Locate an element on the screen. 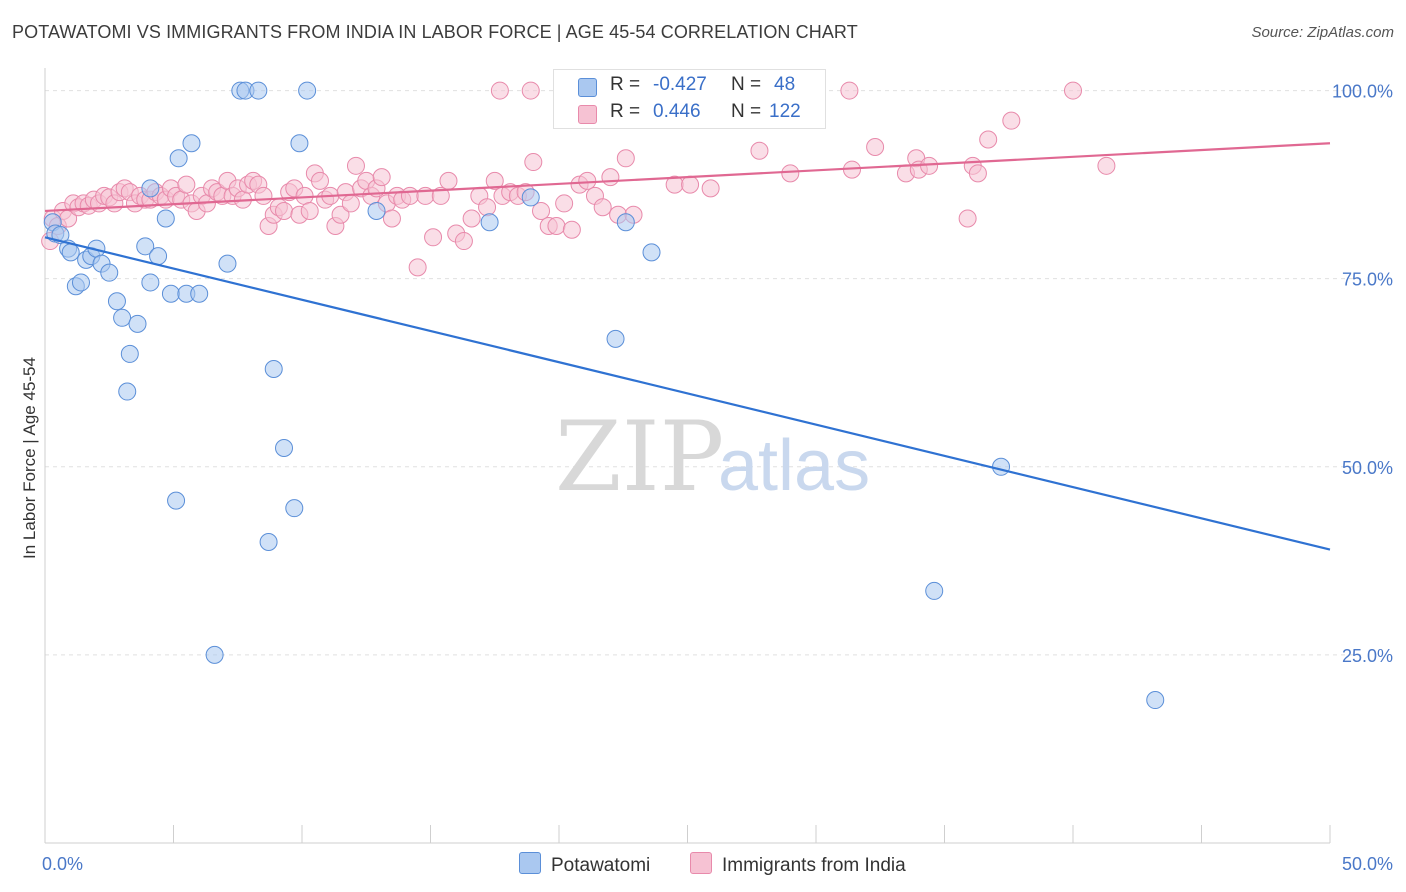 This screenshot has height=892, width=1406. legend-r-label: R = is located at coordinates (625, 111).